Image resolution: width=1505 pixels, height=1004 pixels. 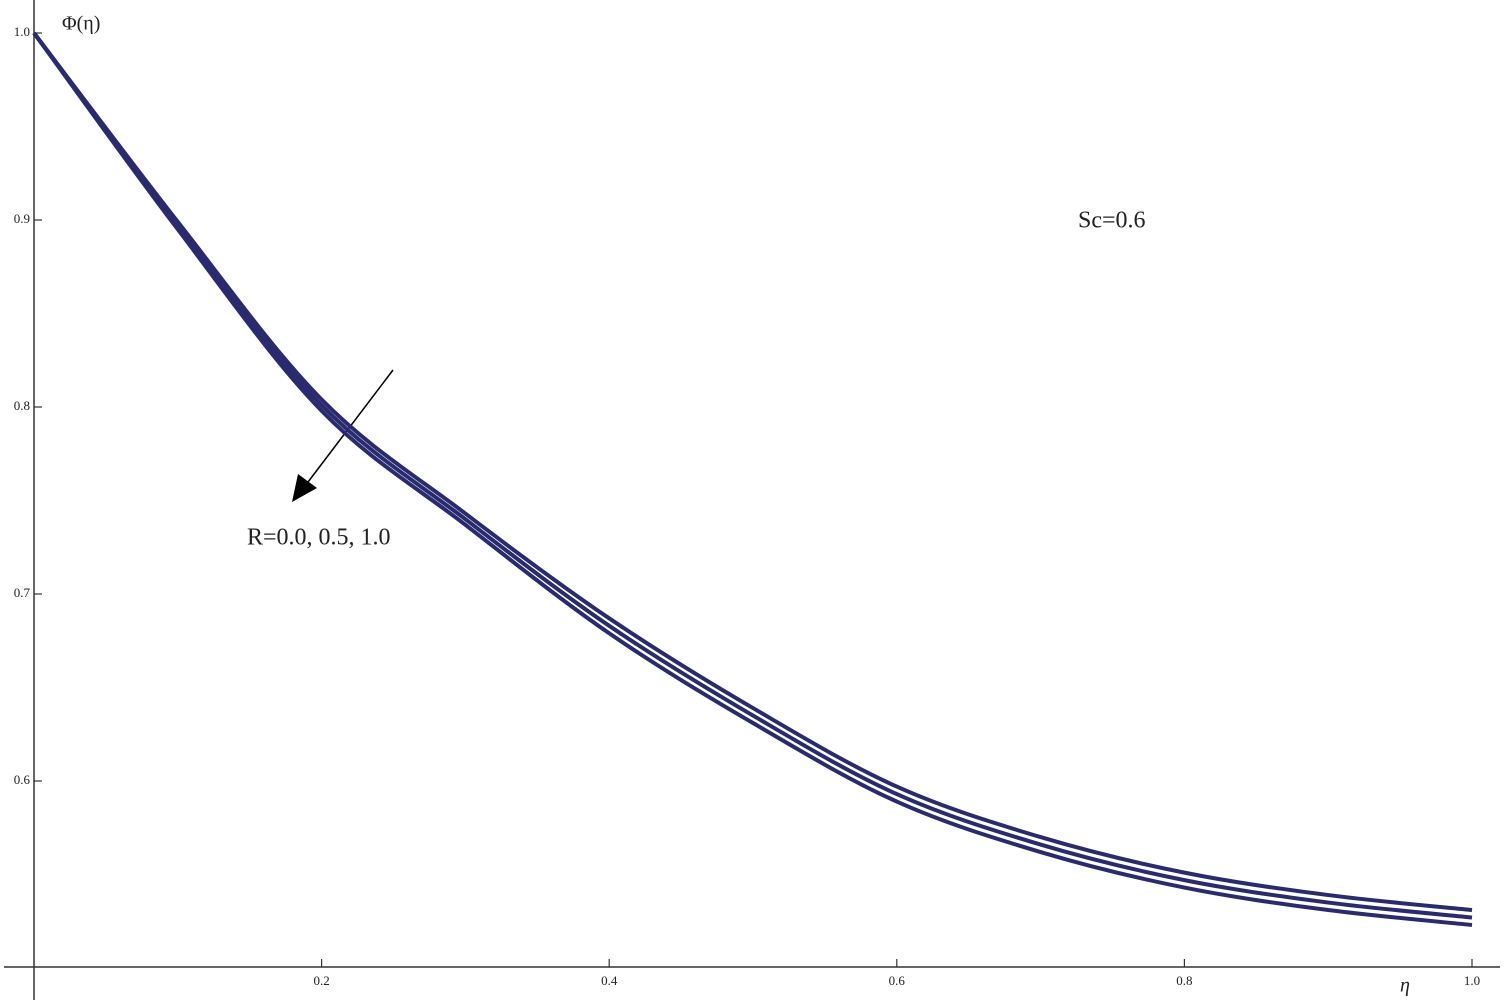 I want to click on annotation: R=0.0, 0.5, 1.0, so click(x=319, y=538).